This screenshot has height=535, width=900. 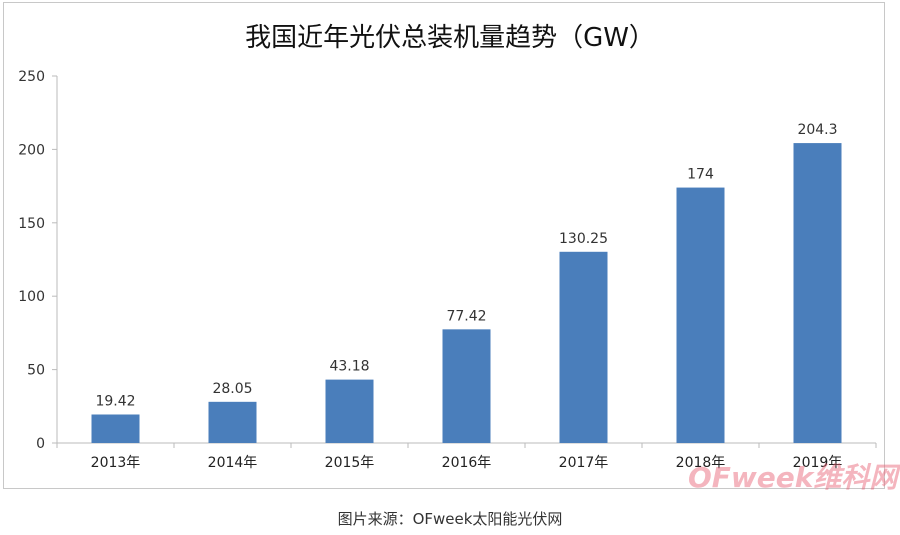 What do you see at coordinates (350, 463) in the screenshot?
I see `x-tick-label: 2015年` at bounding box center [350, 463].